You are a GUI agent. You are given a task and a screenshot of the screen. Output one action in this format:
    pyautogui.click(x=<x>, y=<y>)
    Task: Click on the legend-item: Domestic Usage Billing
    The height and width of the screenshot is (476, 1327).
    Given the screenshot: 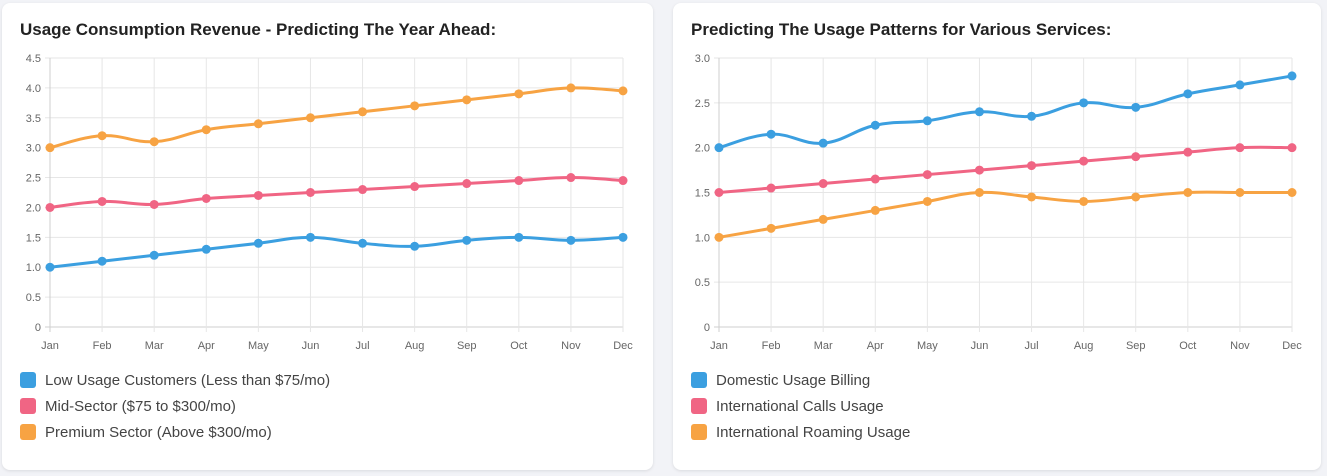 What is the action you would take?
    pyautogui.click(x=800, y=380)
    